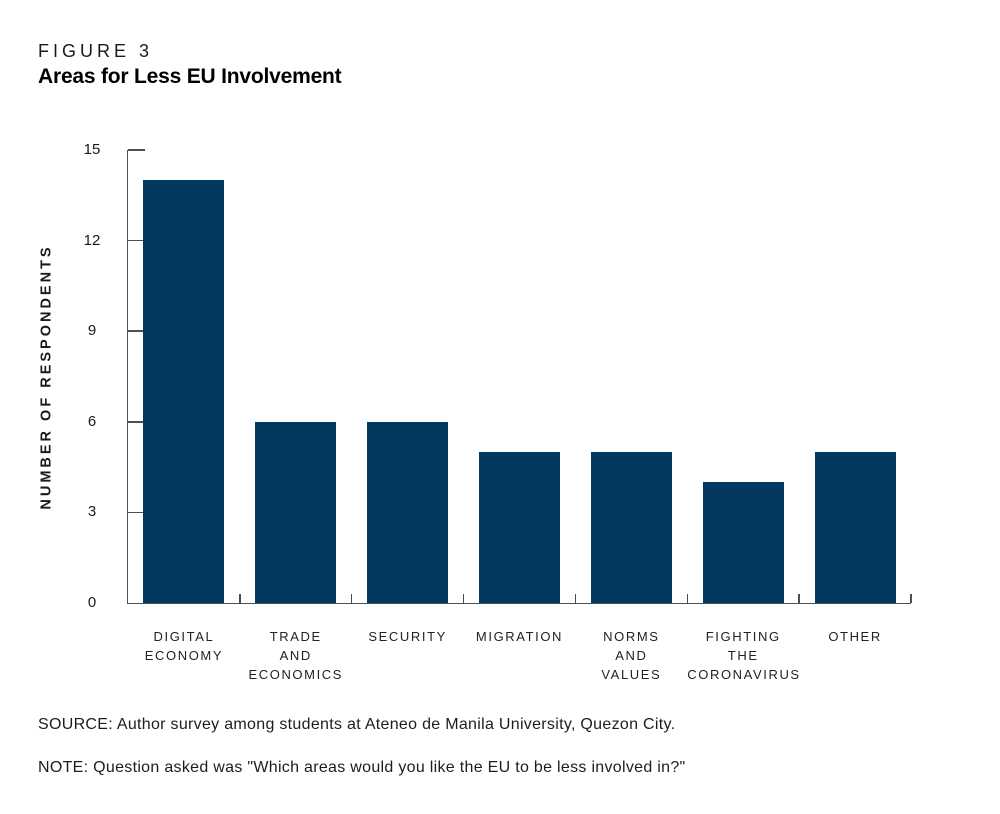  Describe the element at coordinates (407, 636) in the screenshot. I see `x-category-label-security: SECURITY` at that location.